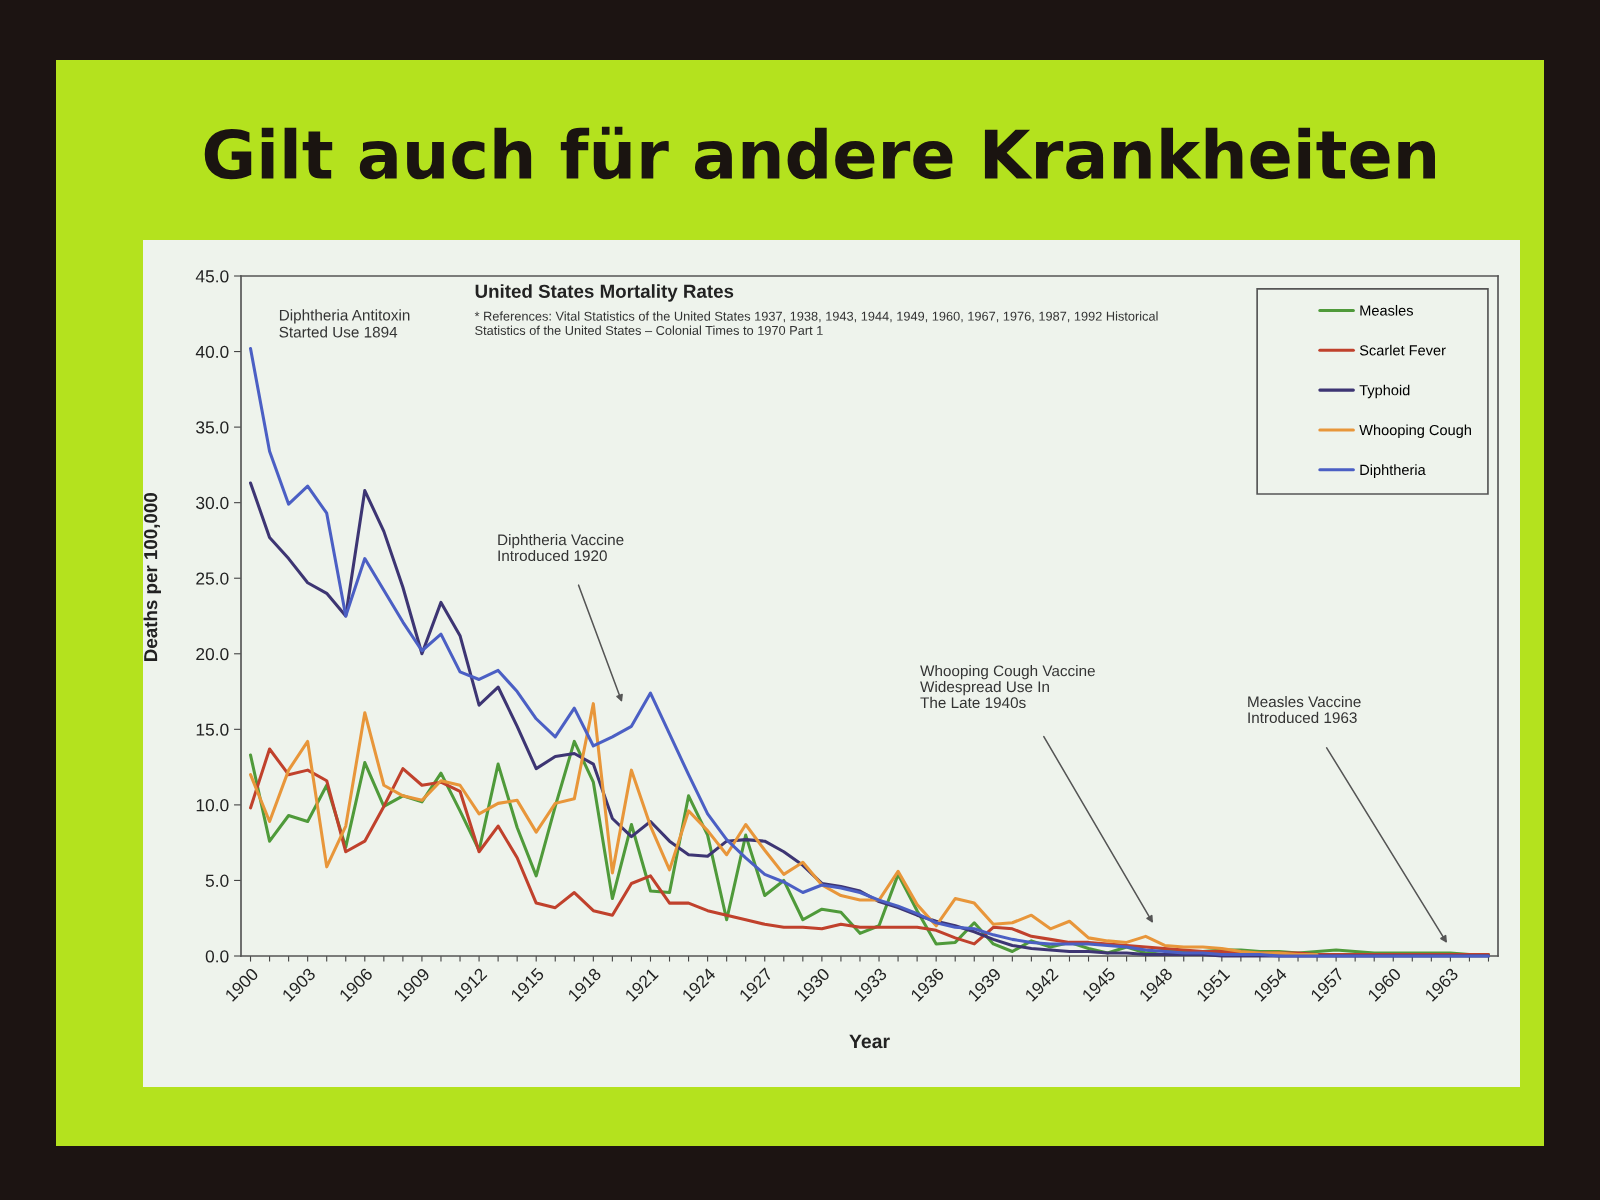 Image resolution: width=1600 pixels, height=1200 pixels. Describe the element at coordinates (869, 1041) in the screenshot. I see `x-axis-title: Year` at that location.